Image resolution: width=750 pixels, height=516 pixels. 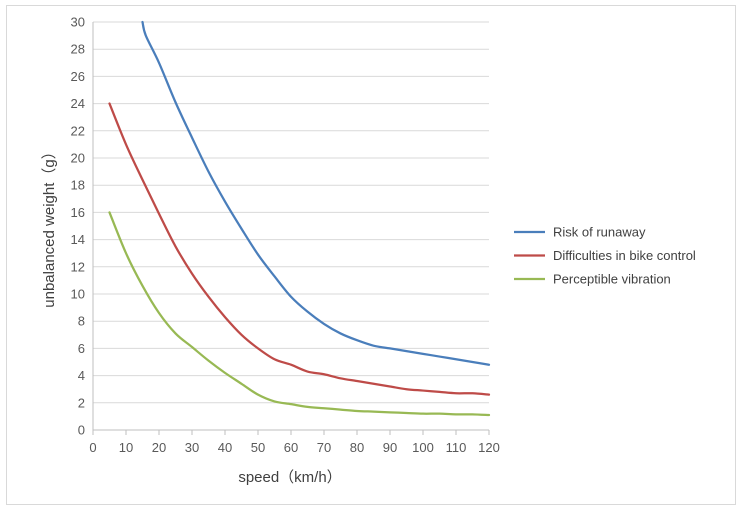 I want to click on x-tick-label: 70, so click(x=324, y=447).